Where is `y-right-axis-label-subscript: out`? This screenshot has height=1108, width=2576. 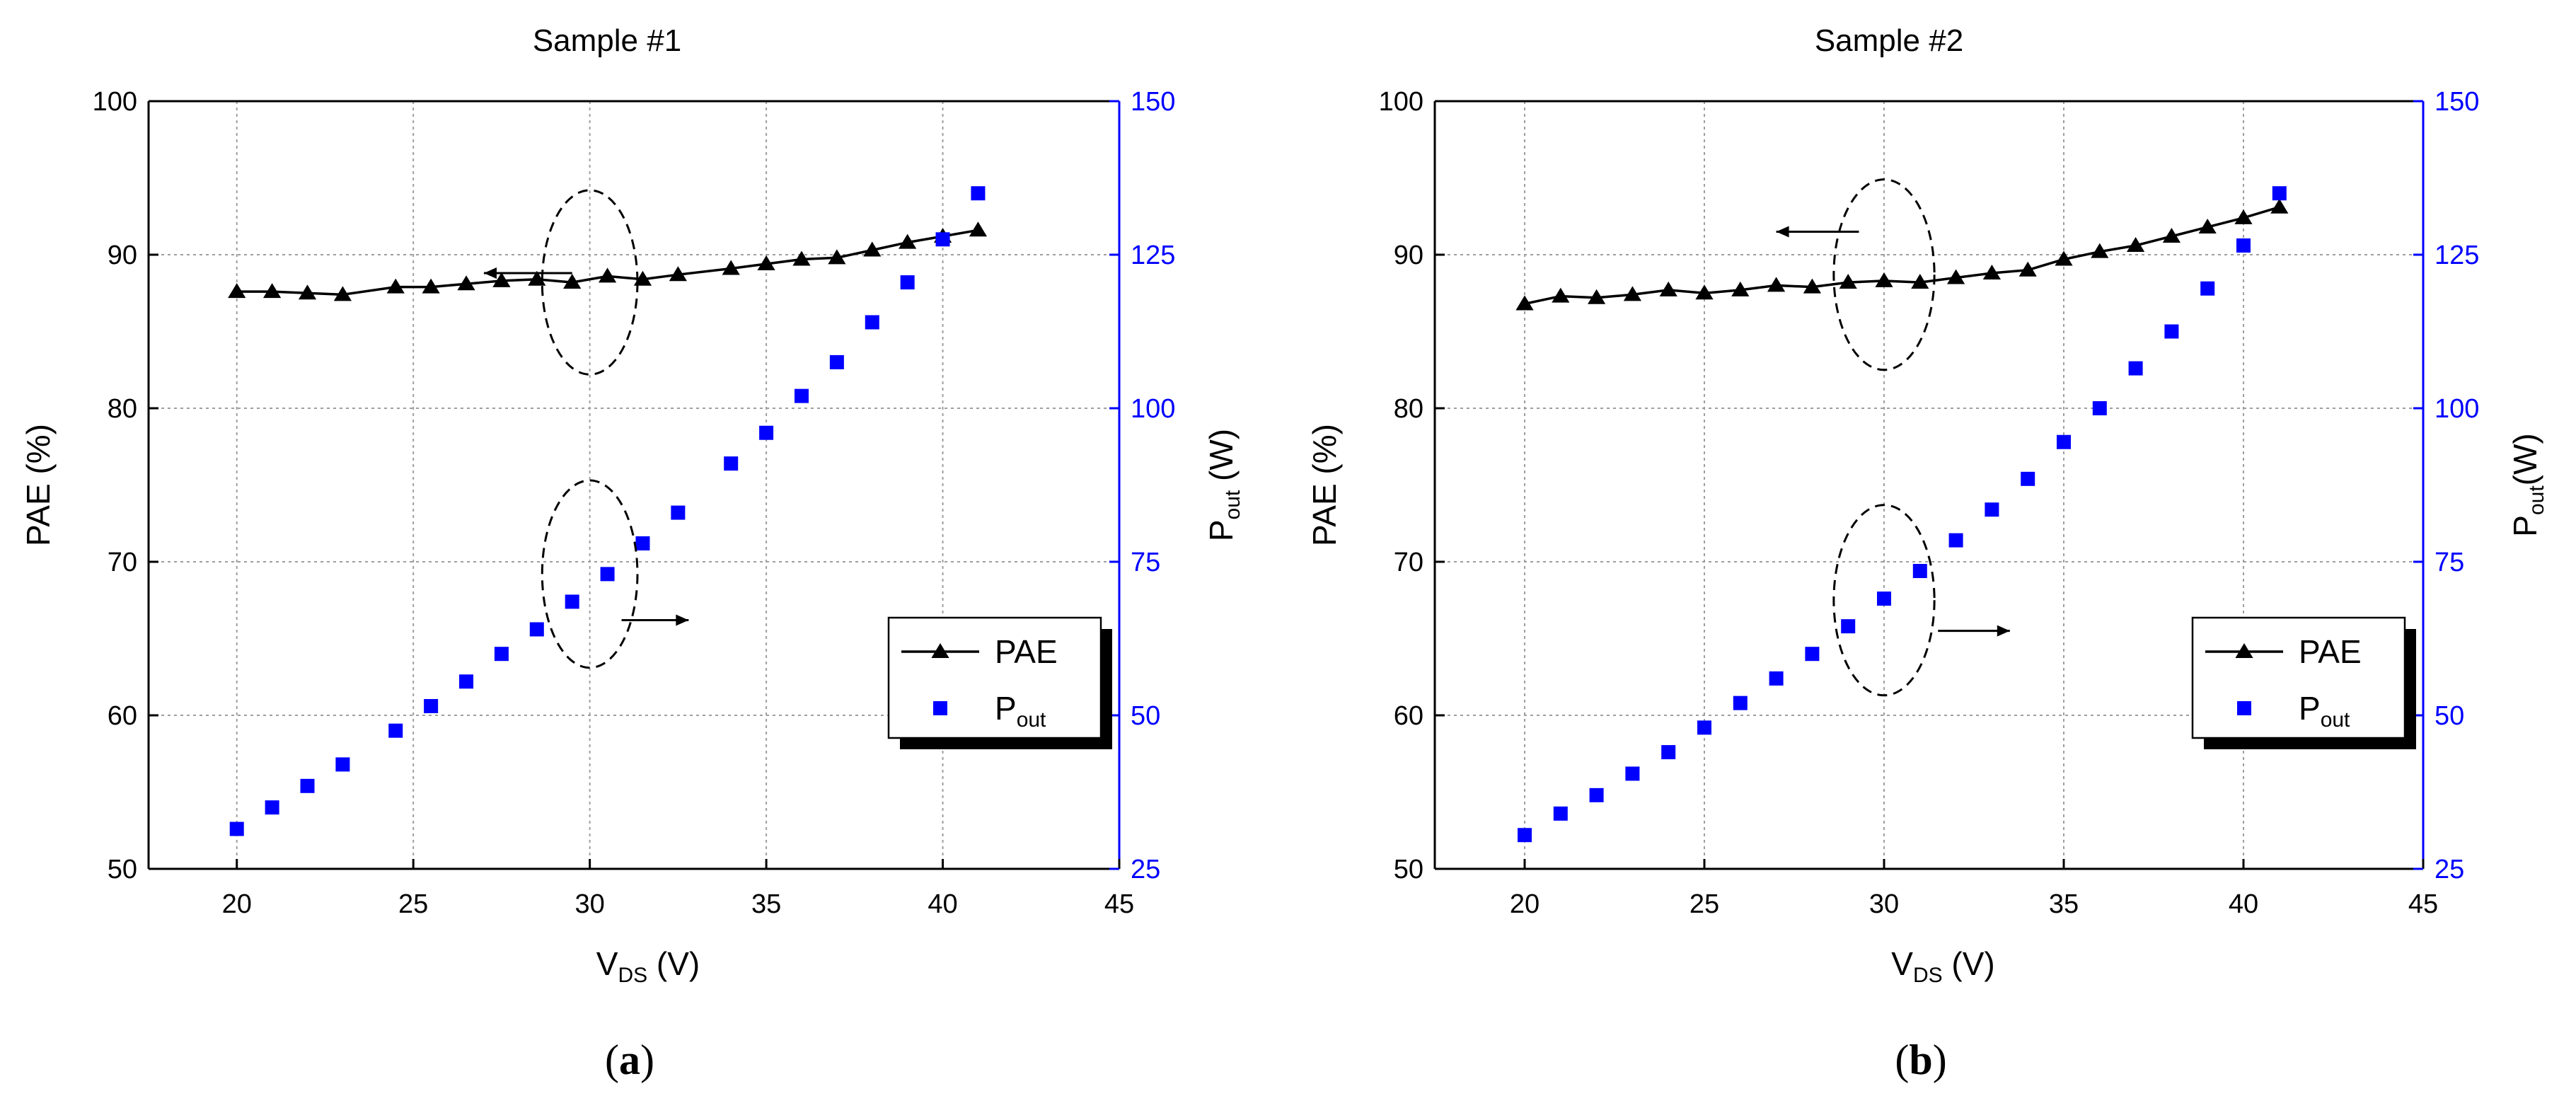 y-right-axis-label-subscript: out is located at coordinates (2536, 500).